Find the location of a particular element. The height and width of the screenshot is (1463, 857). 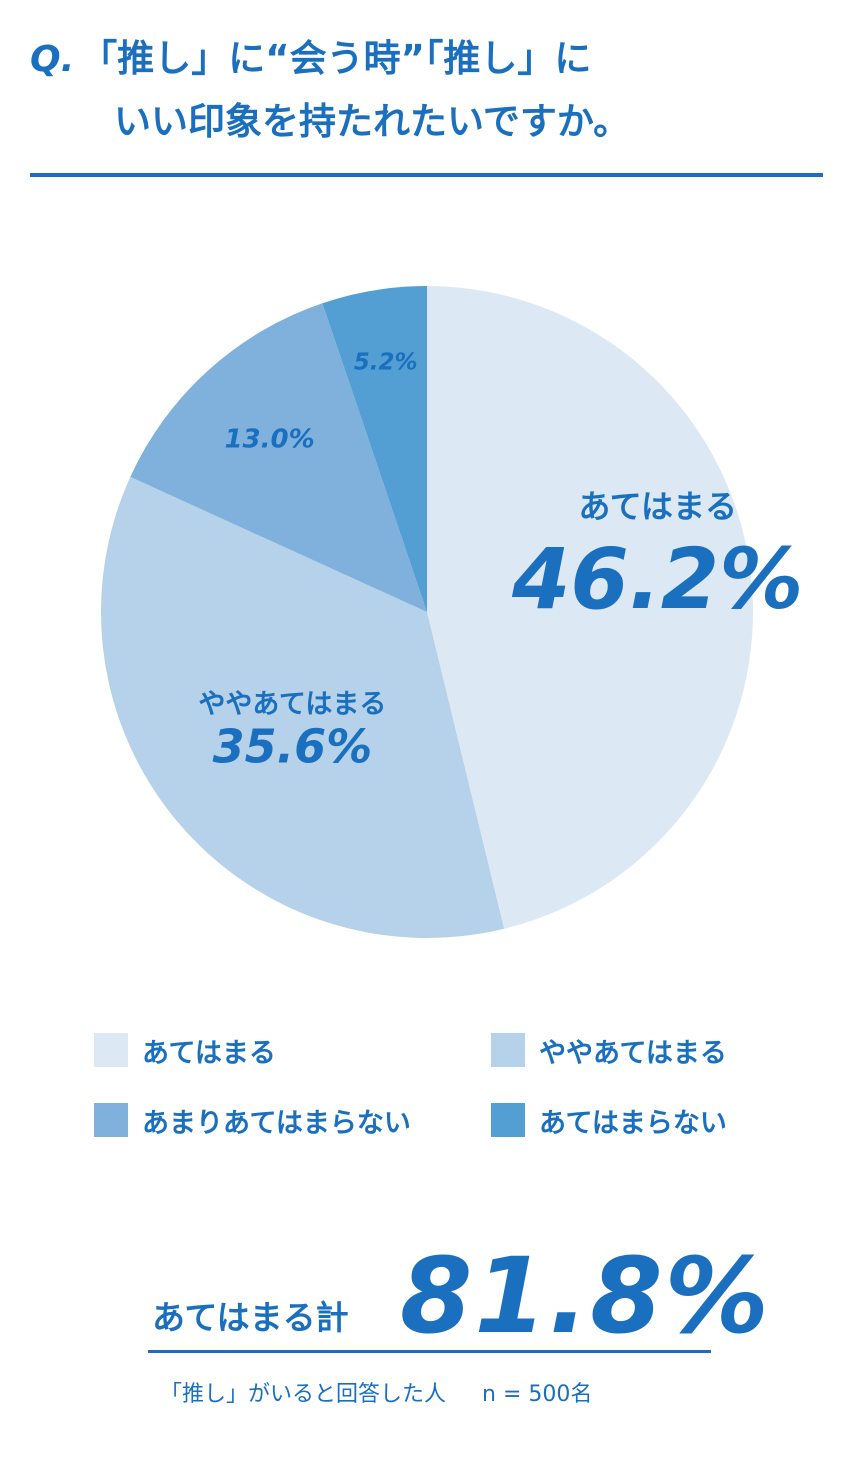

question-mark: Q. is located at coordinates (52, 59).